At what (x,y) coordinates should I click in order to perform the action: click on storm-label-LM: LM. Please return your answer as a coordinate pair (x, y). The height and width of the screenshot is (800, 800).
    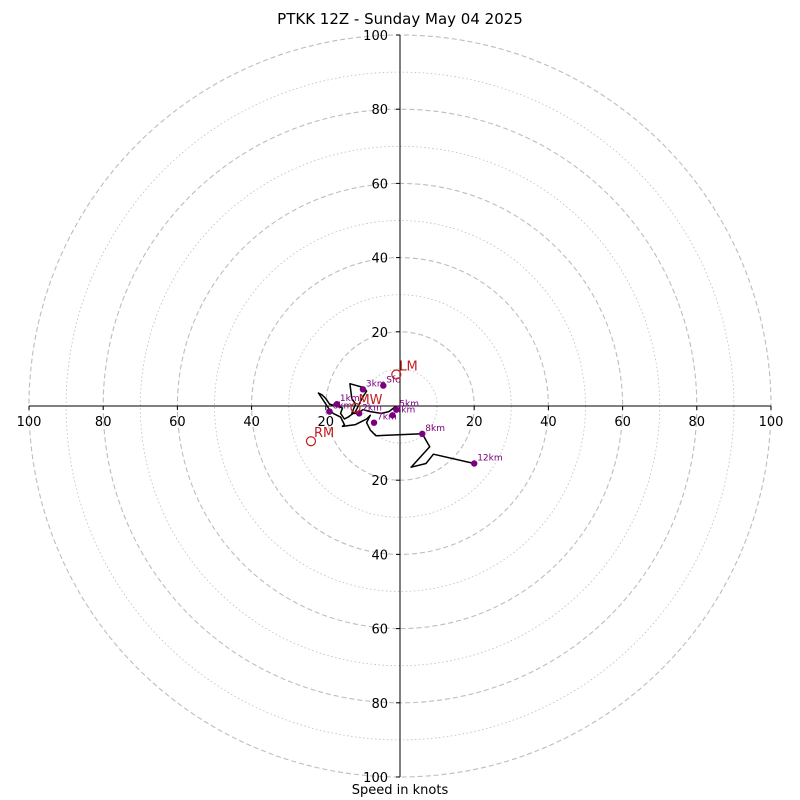
    Looking at the image, I should click on (408, 366).